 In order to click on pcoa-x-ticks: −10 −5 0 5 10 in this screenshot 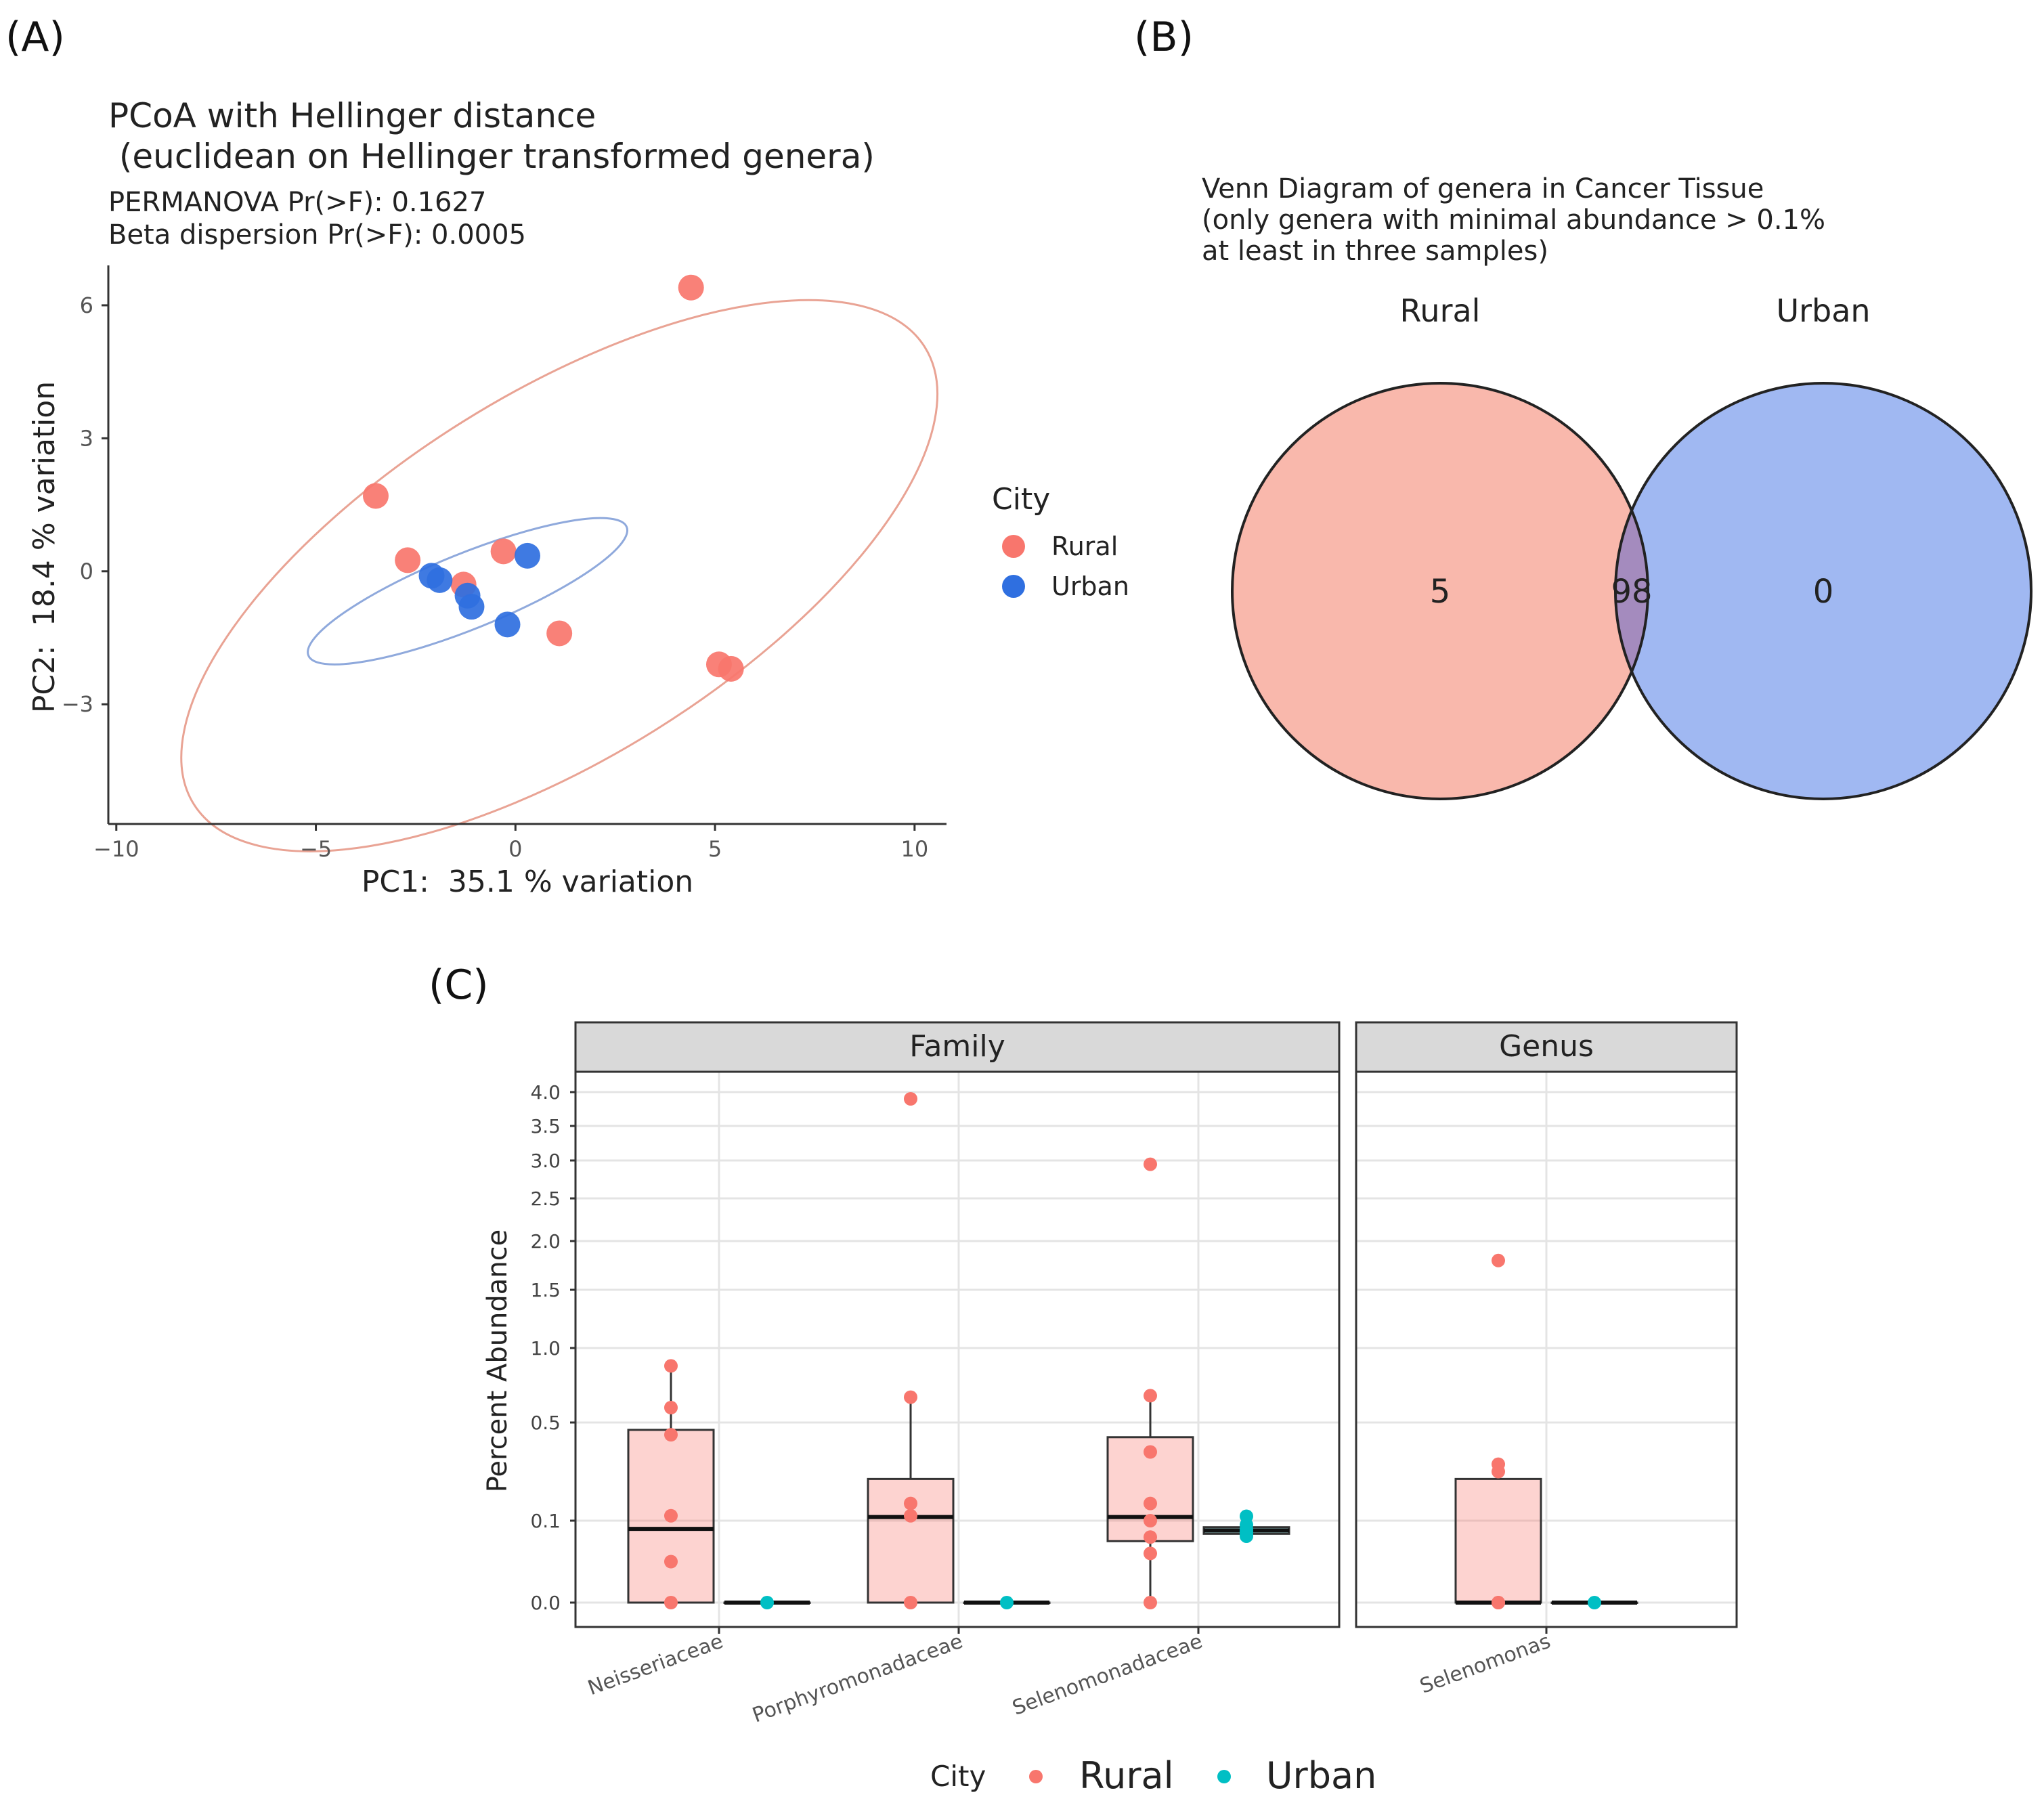, I will do `click(510, 843)`.